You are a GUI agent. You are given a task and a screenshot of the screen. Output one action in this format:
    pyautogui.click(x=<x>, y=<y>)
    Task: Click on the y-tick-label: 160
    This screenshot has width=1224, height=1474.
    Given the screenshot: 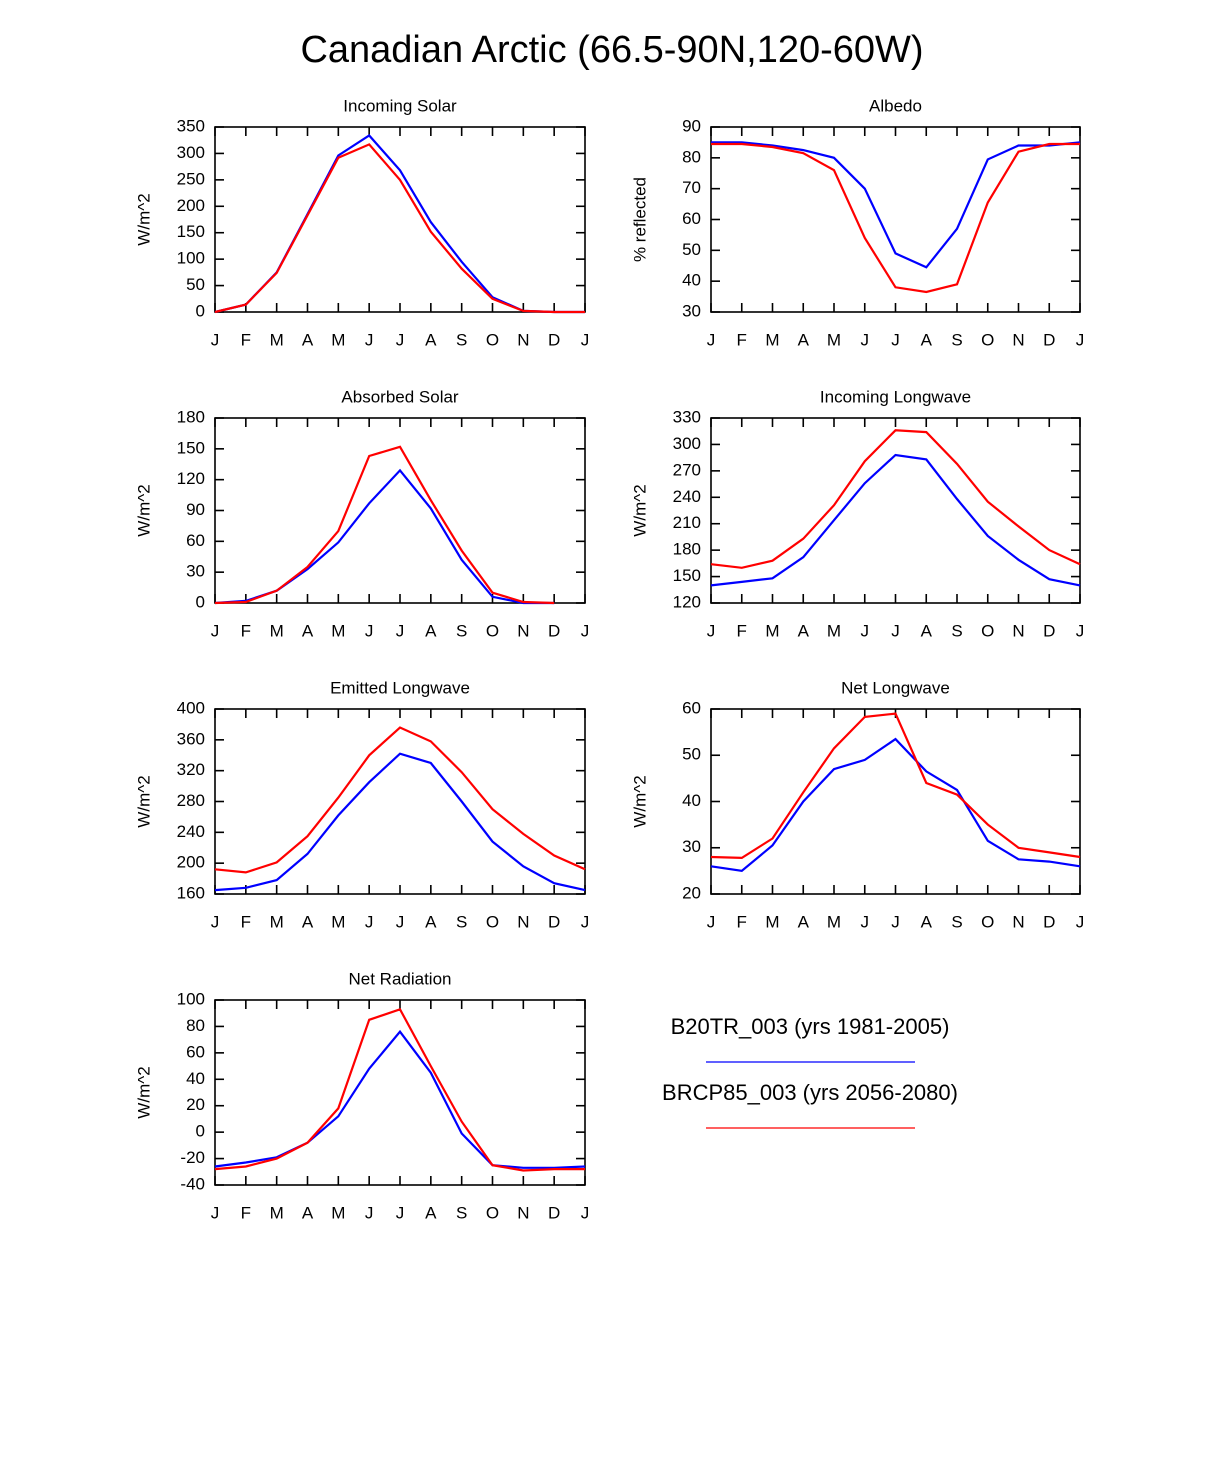 What is the action you would take?
    pyautogui.click(x=191, y=892)
    